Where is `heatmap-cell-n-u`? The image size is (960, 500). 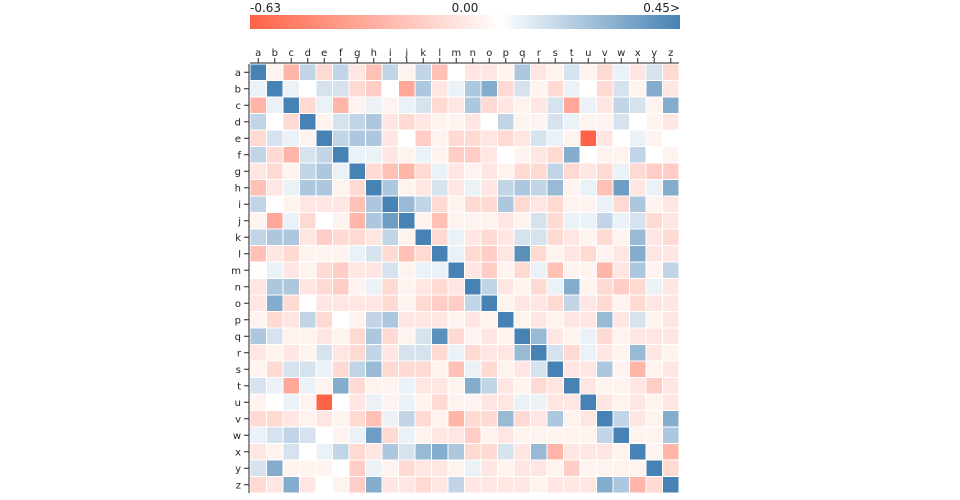 heatmap-cell-n-u is located at coordinates (588, 287).